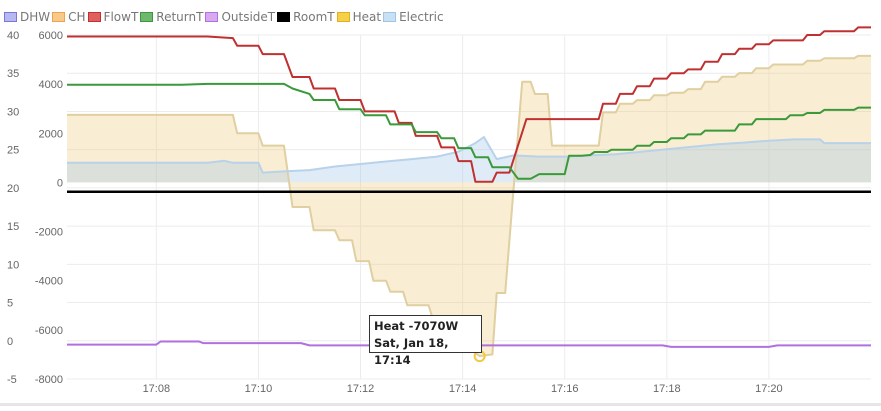 The width and height of the screenshot is (881, 411). What do you see at coordinates (565, 389) in the screenshot?
I see `x-tick-label: 17:16` at bounding box center [565, 389].